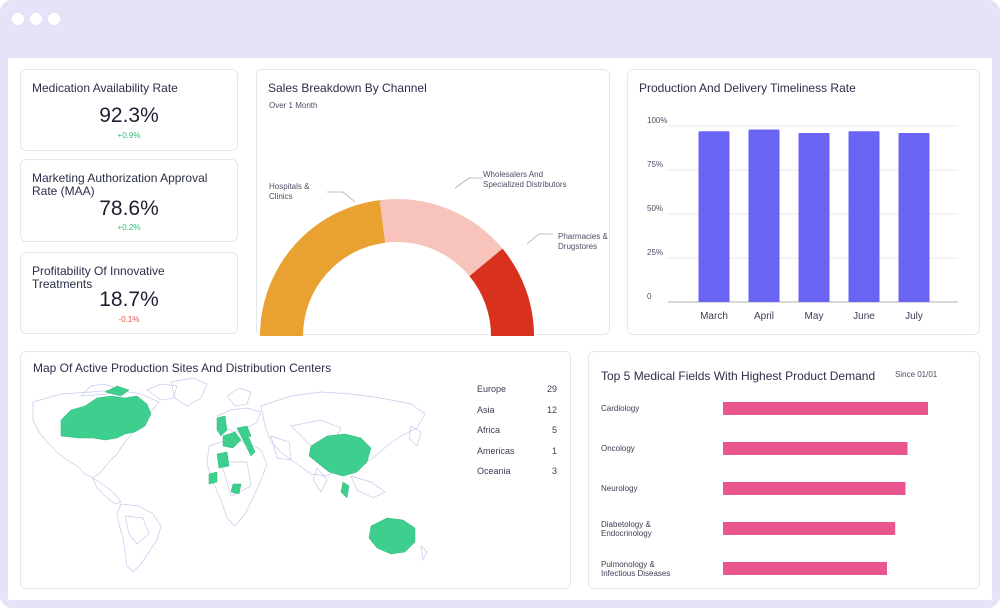  What do you see at coordinates (655, 164) in the screenshot?
I see `y-tick-label: 75%` at bounding box center [655, 164].